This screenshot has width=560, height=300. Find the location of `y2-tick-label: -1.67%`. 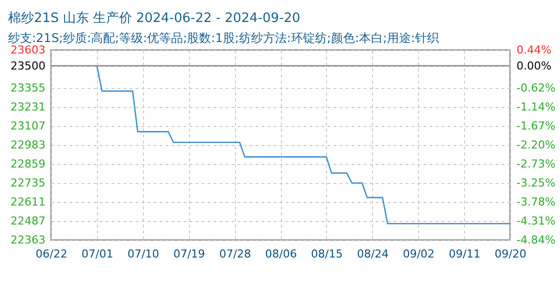

y2-tick-label: -1.67% is located at coordinates (536, 125).